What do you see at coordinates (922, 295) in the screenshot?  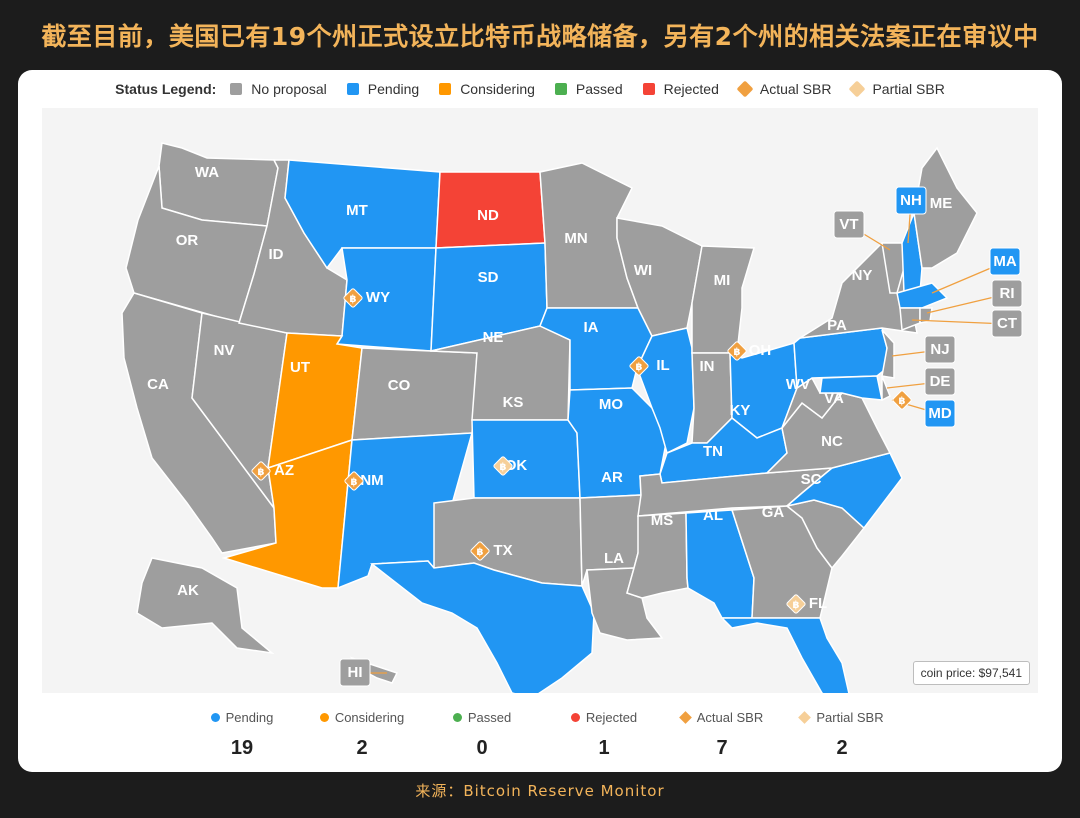 I see `state-ma` at bounding box center [922, 295].